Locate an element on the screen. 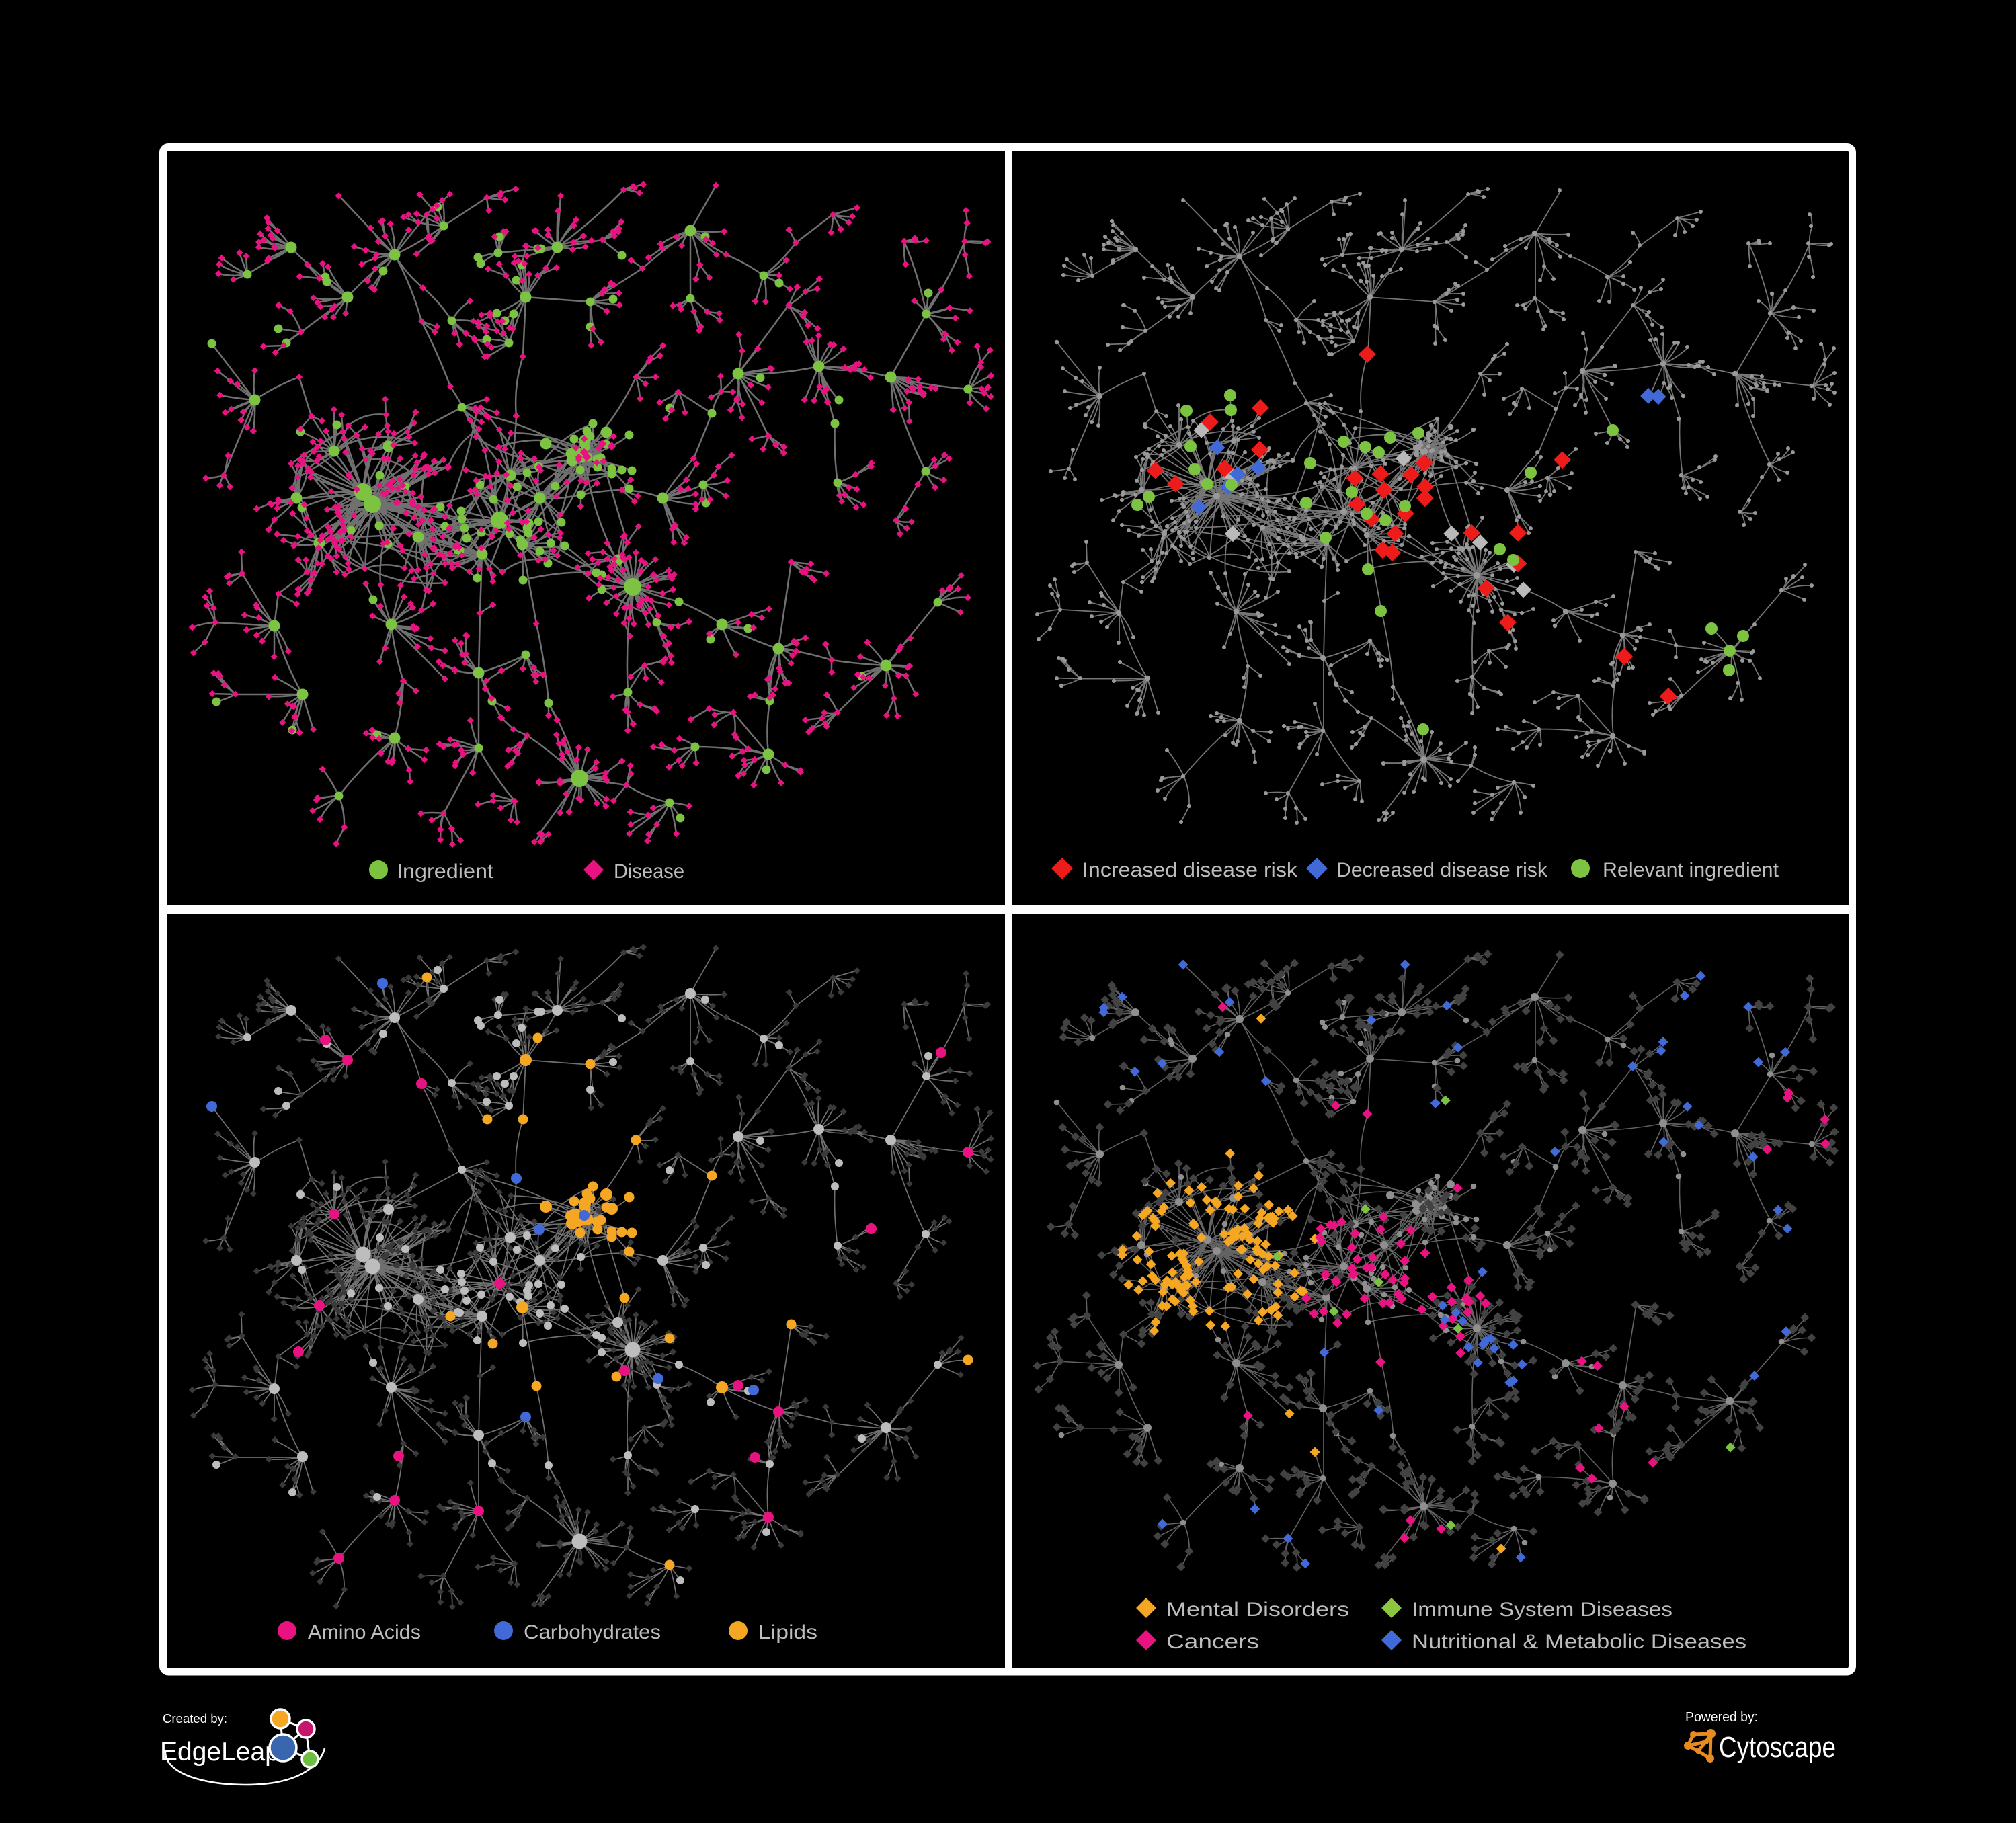 The image size is (2016, 1823). svg-text: Decreased disease risk is located at coordinates (1442, 870).